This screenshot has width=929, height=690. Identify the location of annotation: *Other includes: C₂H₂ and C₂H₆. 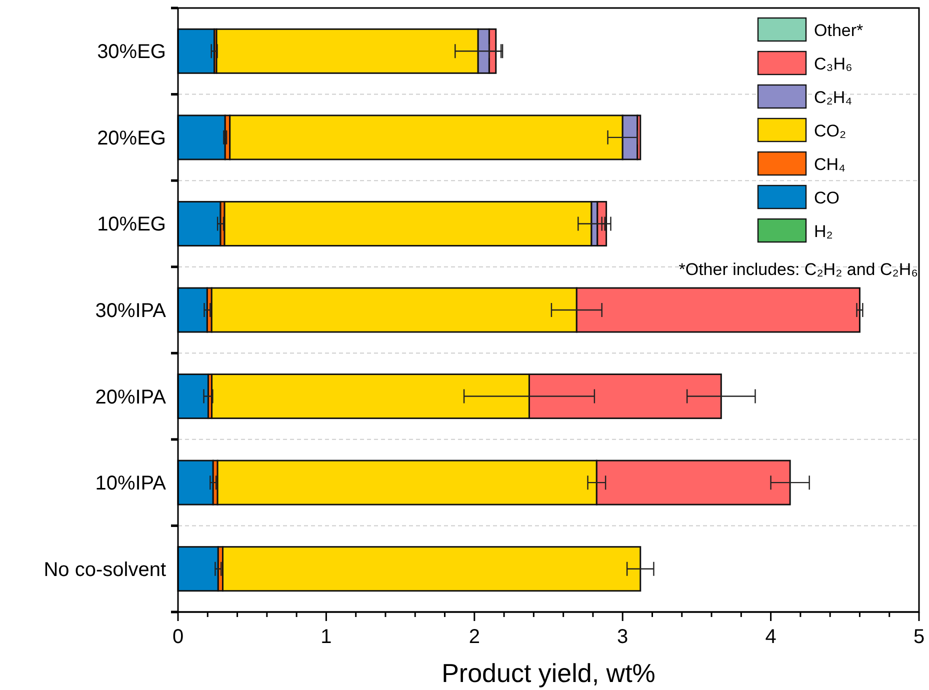
(798, 269).